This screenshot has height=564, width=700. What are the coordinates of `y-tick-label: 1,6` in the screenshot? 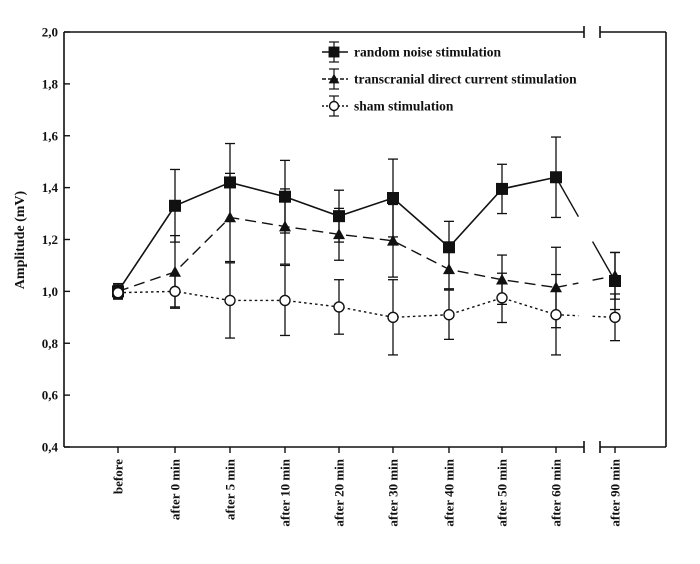 It's located at (50, 135).